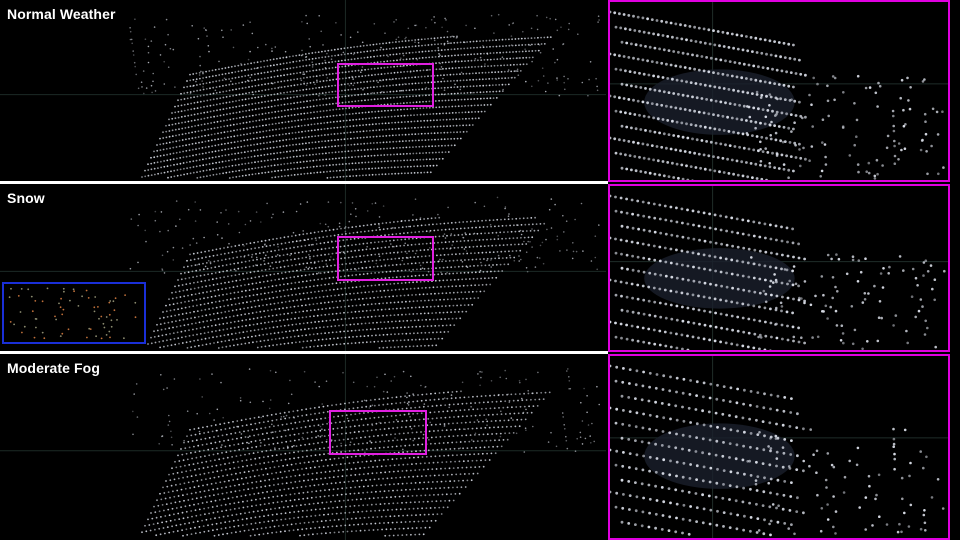 This screenshot has height=540, width=960. I want to click on zoom-view-fog, so click(779, 447).